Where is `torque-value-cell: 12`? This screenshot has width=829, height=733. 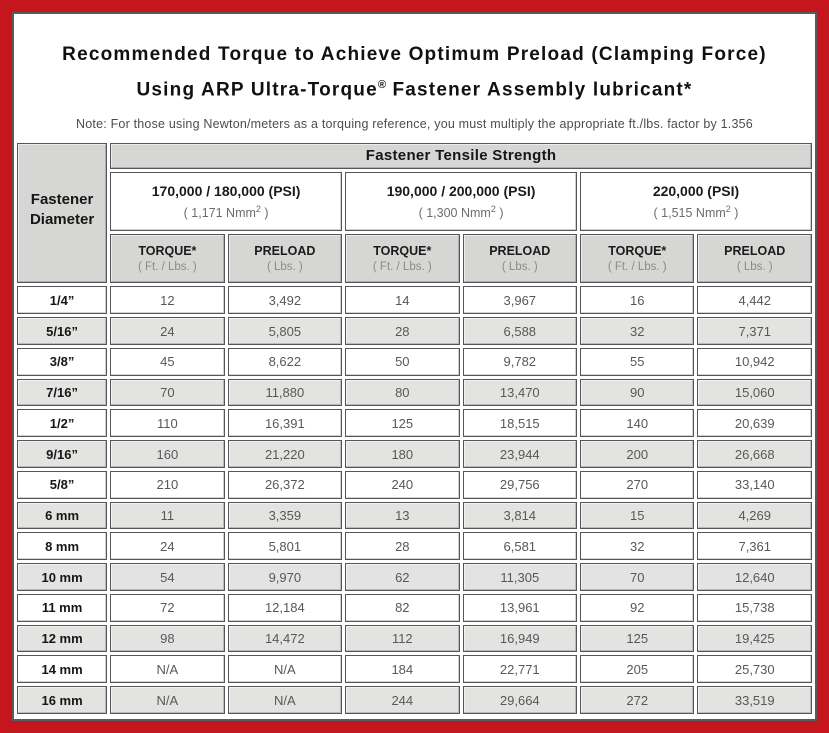 torque-value-cell: 12 is located at coordinates (167, 300).